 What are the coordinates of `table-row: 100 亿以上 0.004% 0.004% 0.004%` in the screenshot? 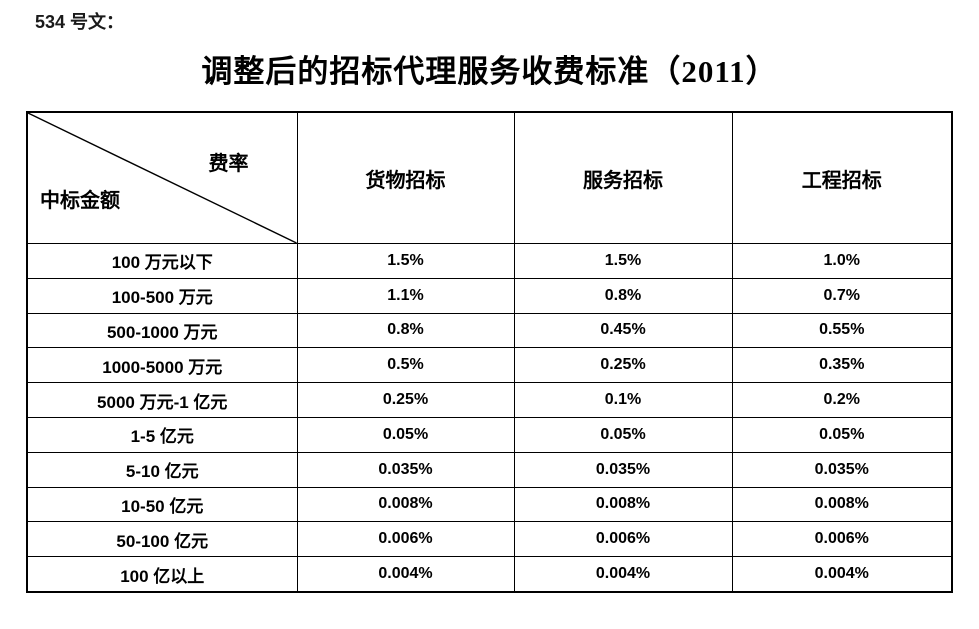 It's located at (489, 574).